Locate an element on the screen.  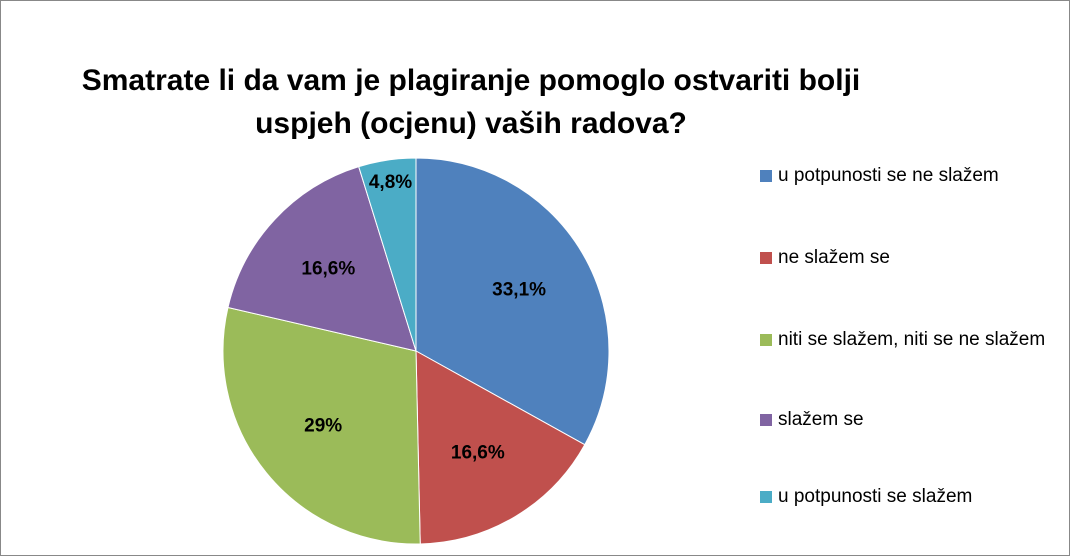
data-label: 29% is located at coordinates (323, 425).